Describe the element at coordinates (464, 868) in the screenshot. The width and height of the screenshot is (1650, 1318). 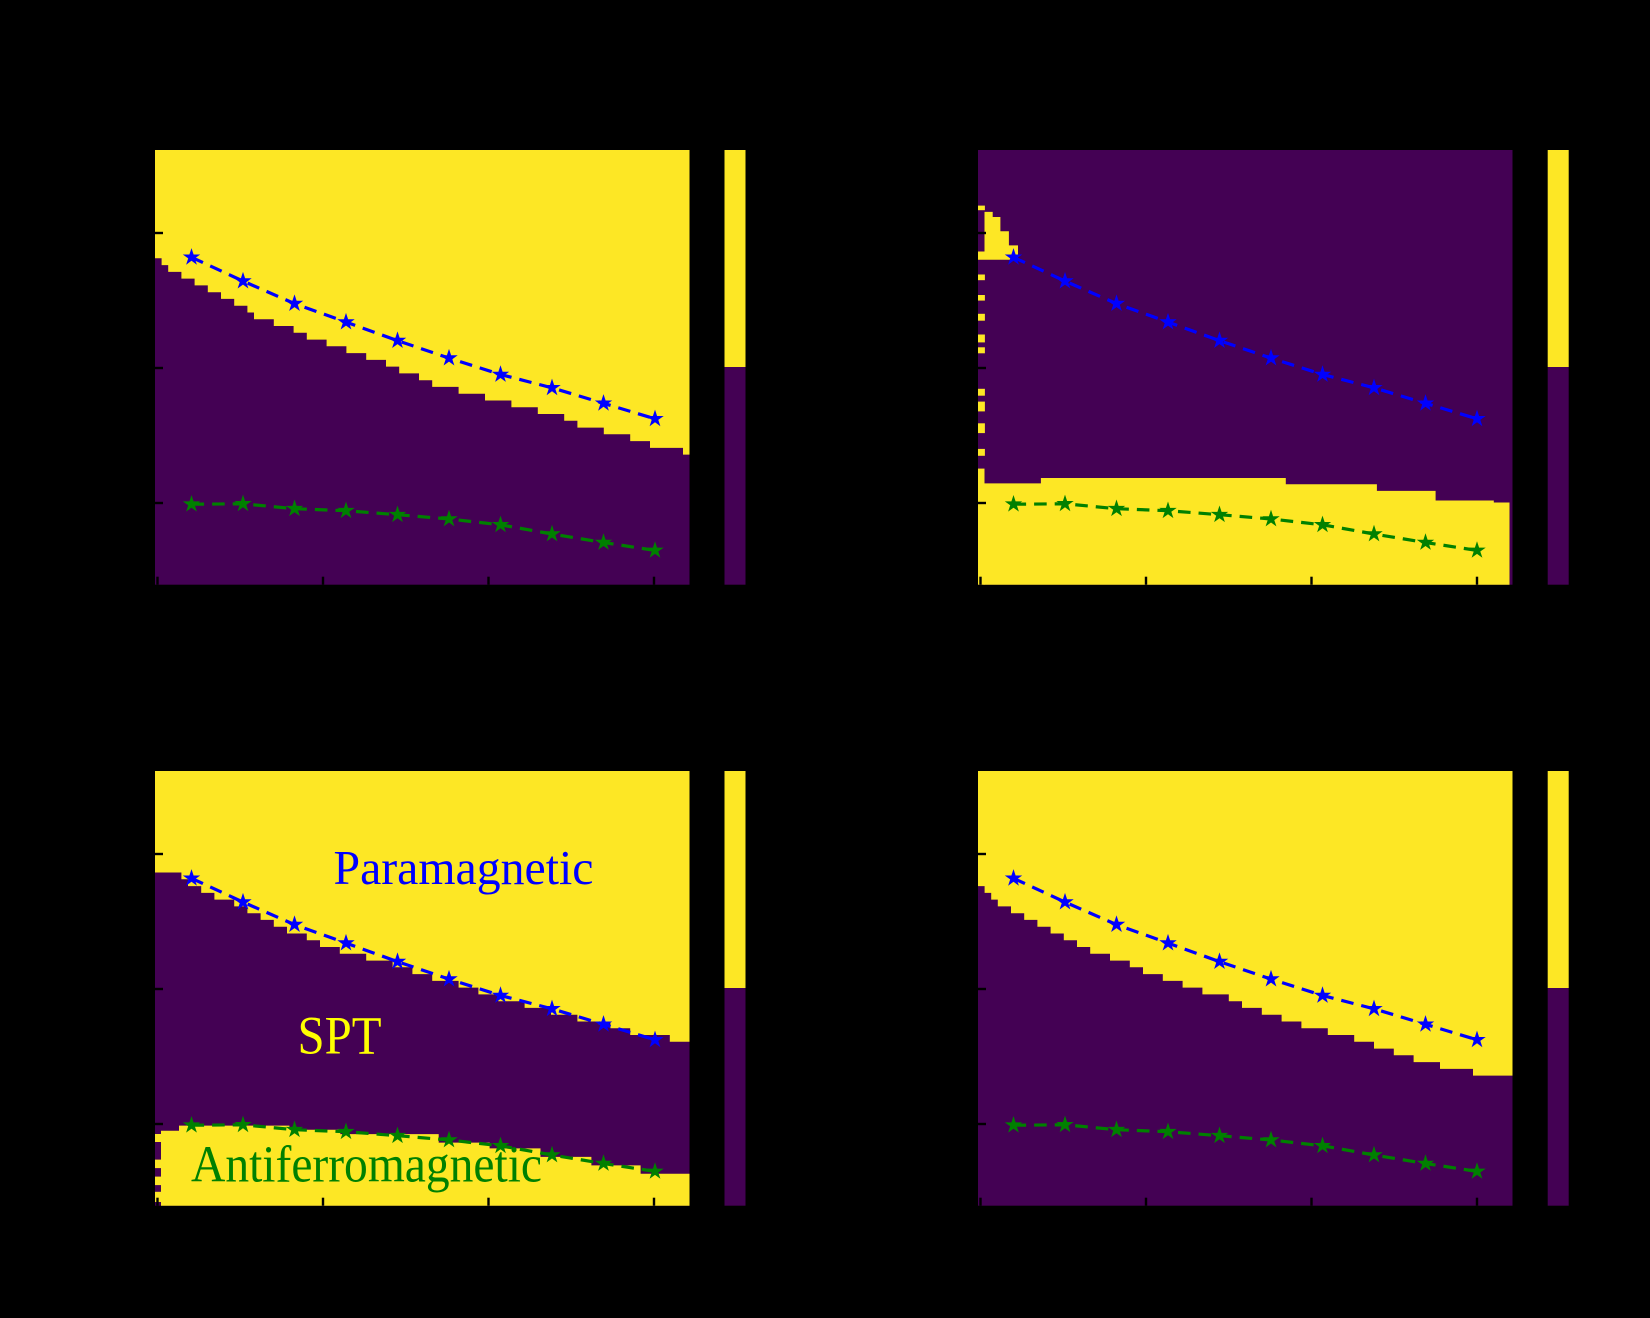
I see `svg-text: Paramagnetic` at that location.